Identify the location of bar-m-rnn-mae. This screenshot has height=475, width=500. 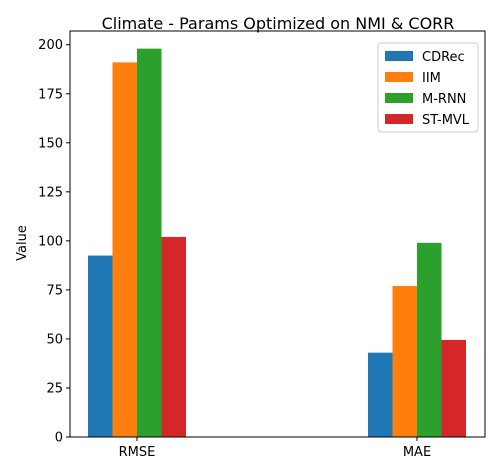
(429, 339).